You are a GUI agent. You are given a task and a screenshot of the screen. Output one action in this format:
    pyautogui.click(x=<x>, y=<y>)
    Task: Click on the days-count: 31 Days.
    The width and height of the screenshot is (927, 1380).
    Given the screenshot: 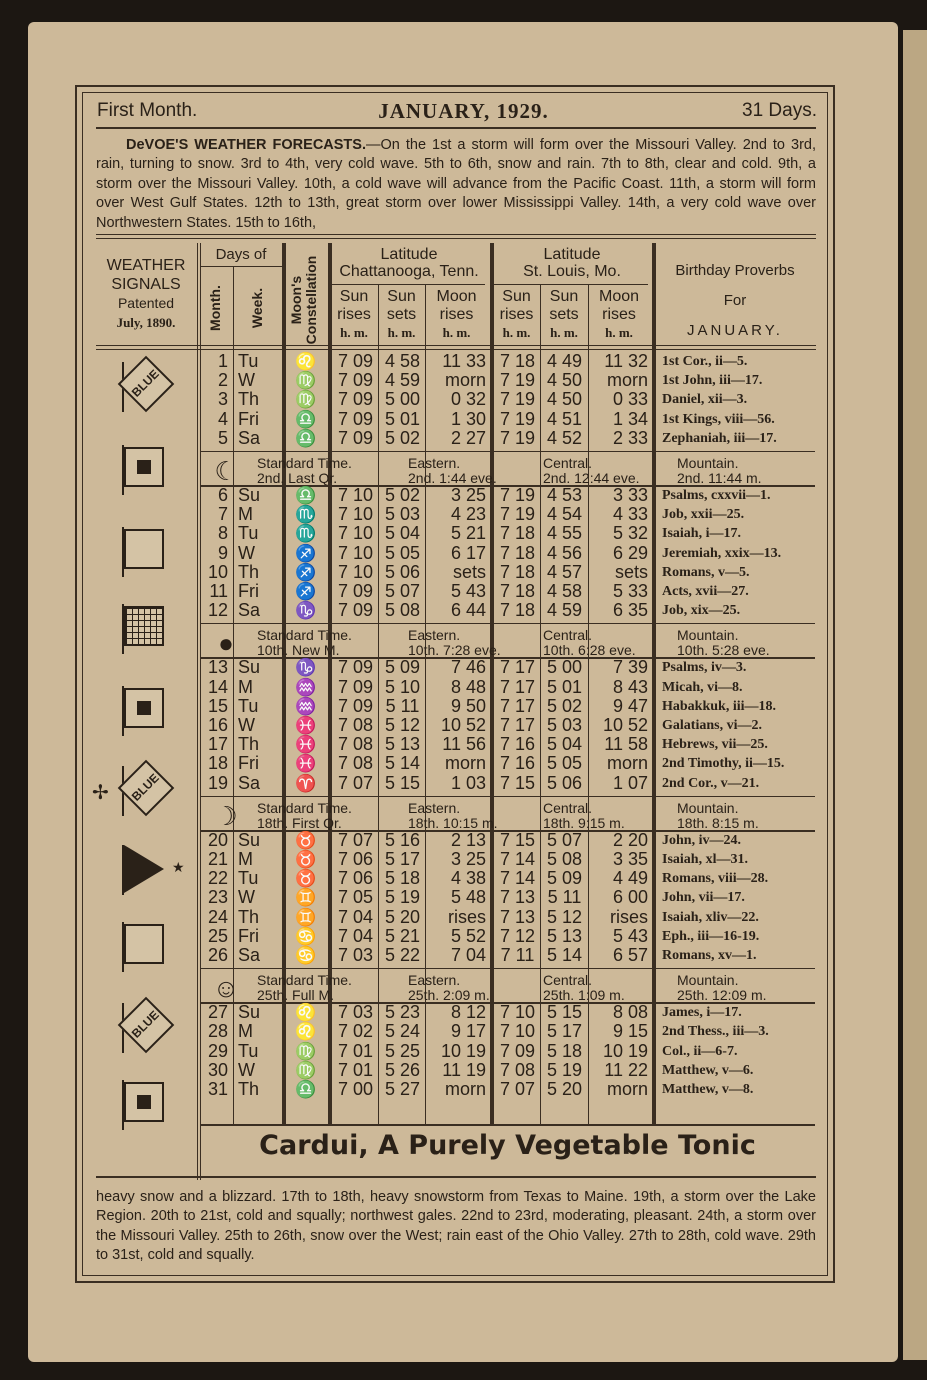 What is the action you would take?
    pyautogui.click(x=779, y=110)
    